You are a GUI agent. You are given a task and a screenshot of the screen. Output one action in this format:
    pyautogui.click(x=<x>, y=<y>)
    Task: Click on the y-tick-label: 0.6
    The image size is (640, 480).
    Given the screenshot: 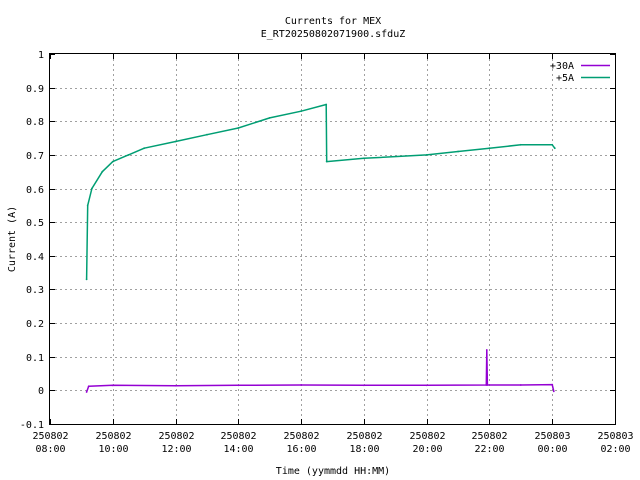 What is the action you would take?
    pyautogui.click(x=35, y=190)
    